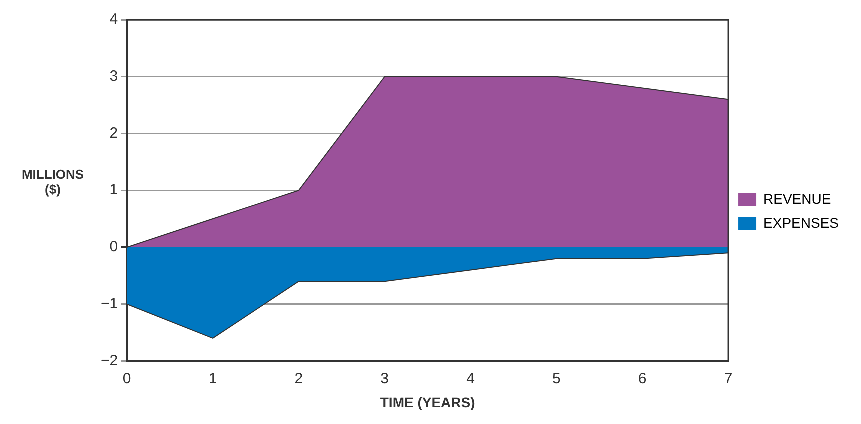  What do you see at coordinates (802, 222) in the screenshot?
I see `legend-label: EXPENSES` at bounding box center [802, 222].